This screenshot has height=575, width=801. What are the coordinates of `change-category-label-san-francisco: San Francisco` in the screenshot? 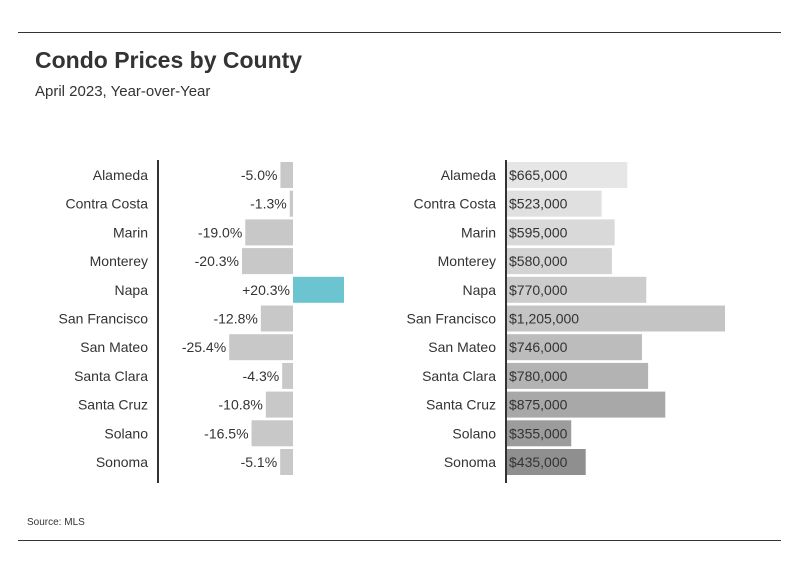 It's located at (104, 319).